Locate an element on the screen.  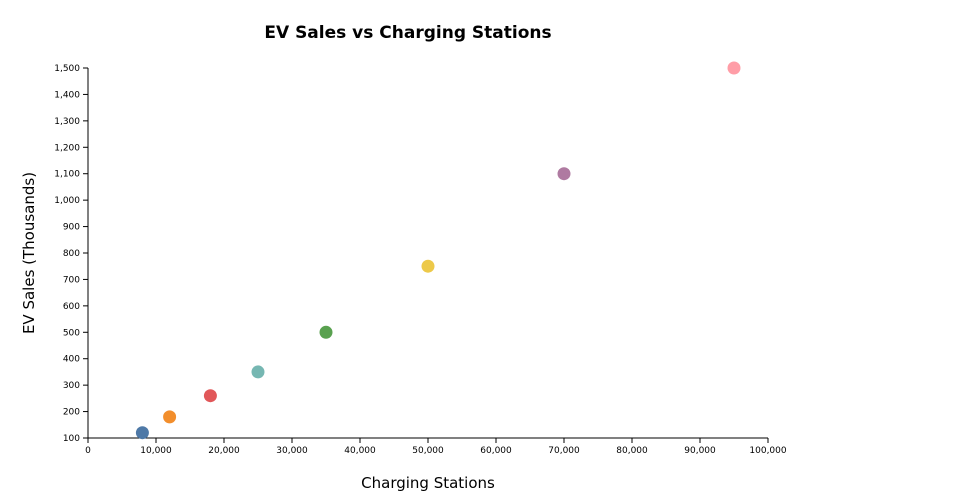
x-tick-label: 100,000 is located at coordinates (767, 451).